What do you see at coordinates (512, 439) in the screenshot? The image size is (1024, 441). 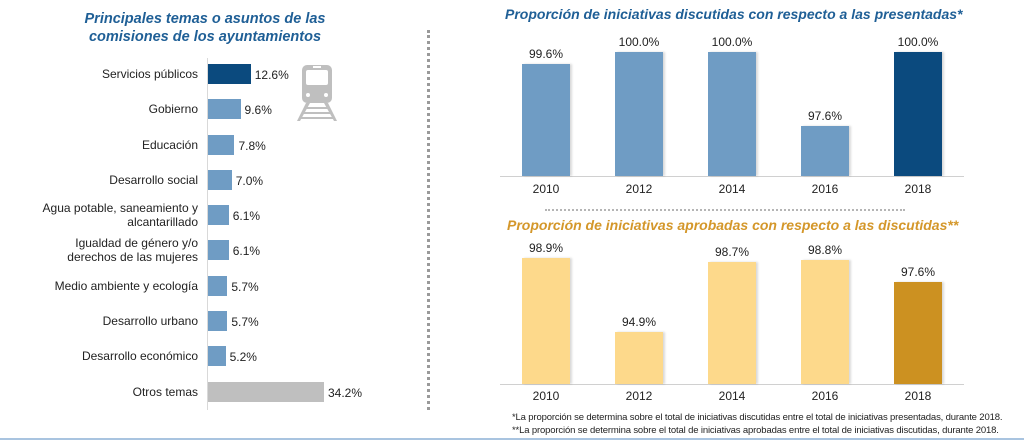 I see `bottom-border` at bounding box center [512, 439].